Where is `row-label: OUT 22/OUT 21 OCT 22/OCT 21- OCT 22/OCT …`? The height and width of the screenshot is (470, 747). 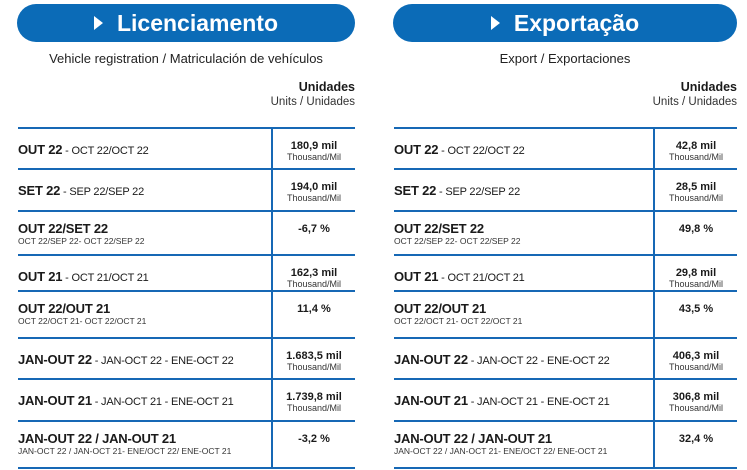 row-label: OUT 22/OUT 21 OCT 22/OCT 21- OCT 22/OCT … is located at coordinates (145, 314).